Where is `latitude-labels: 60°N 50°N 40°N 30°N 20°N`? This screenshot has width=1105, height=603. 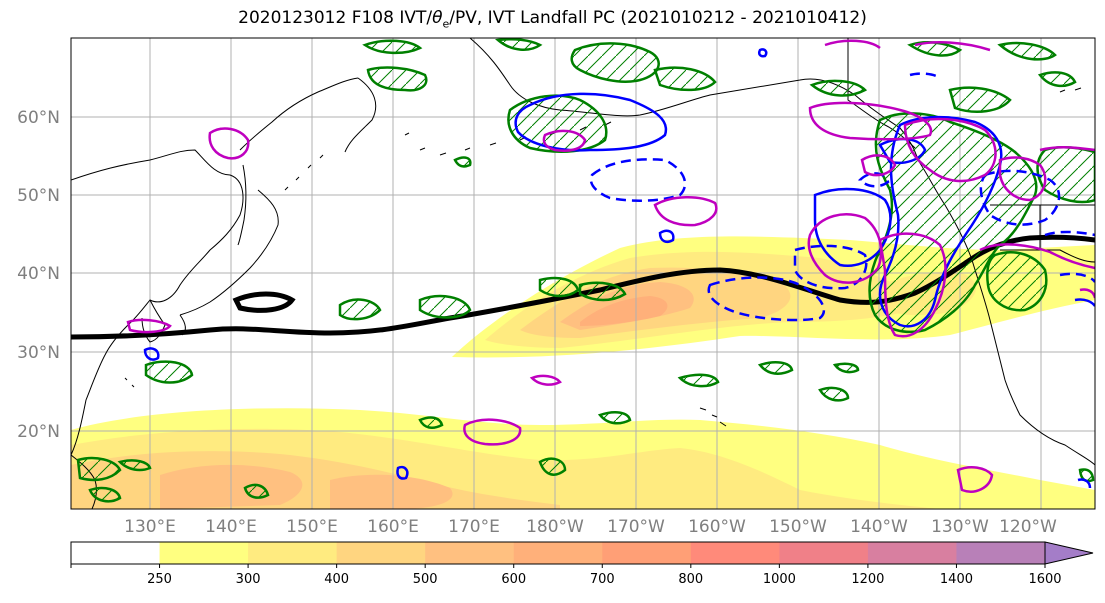
latitude-labels: 60°N 50°N 40°N 30°N 20°N is located at coordinates (38, 275).